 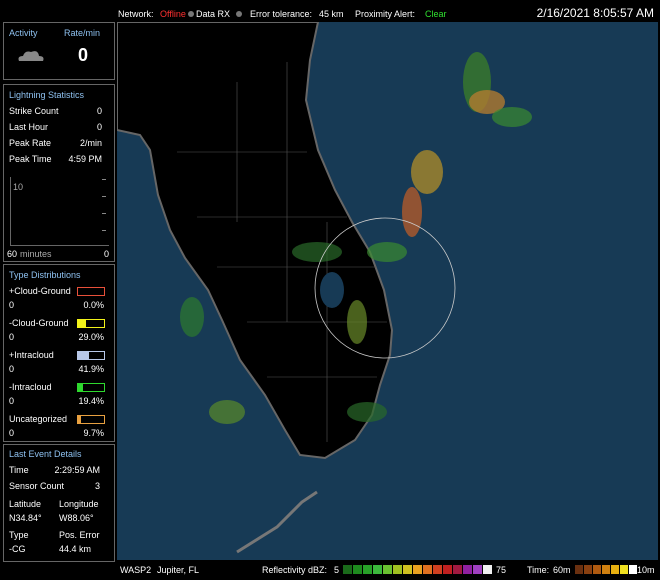 I want to click on graph-x-right: 0, so click(x=106, y=254).